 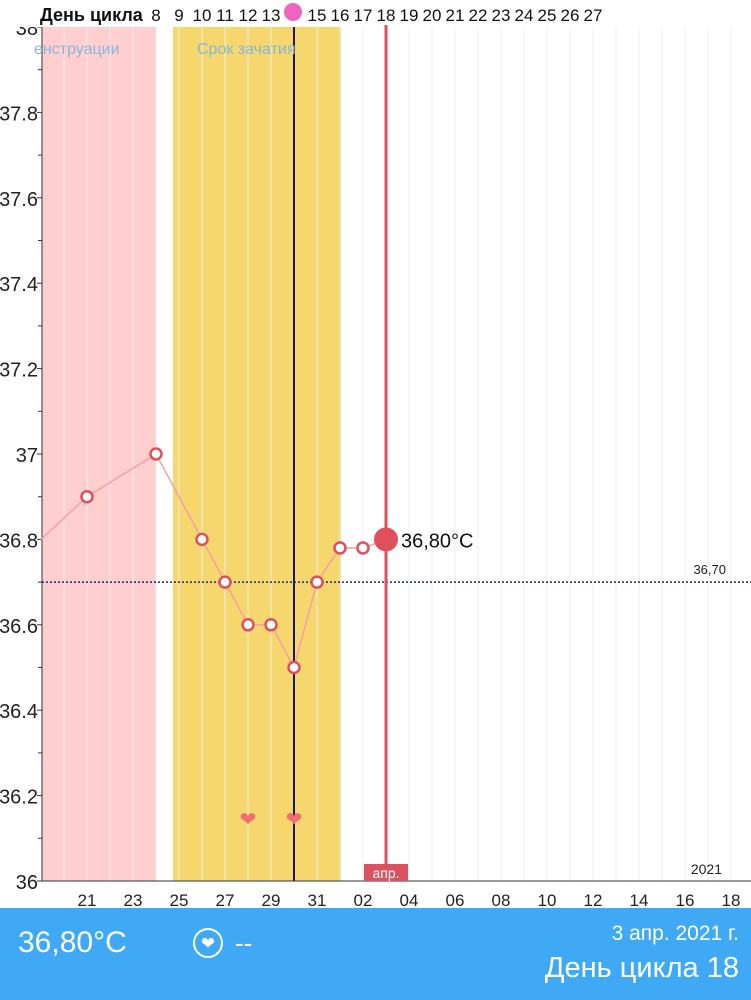 I want to click on coverline-label: 36,70, so click(x=709, y=569).